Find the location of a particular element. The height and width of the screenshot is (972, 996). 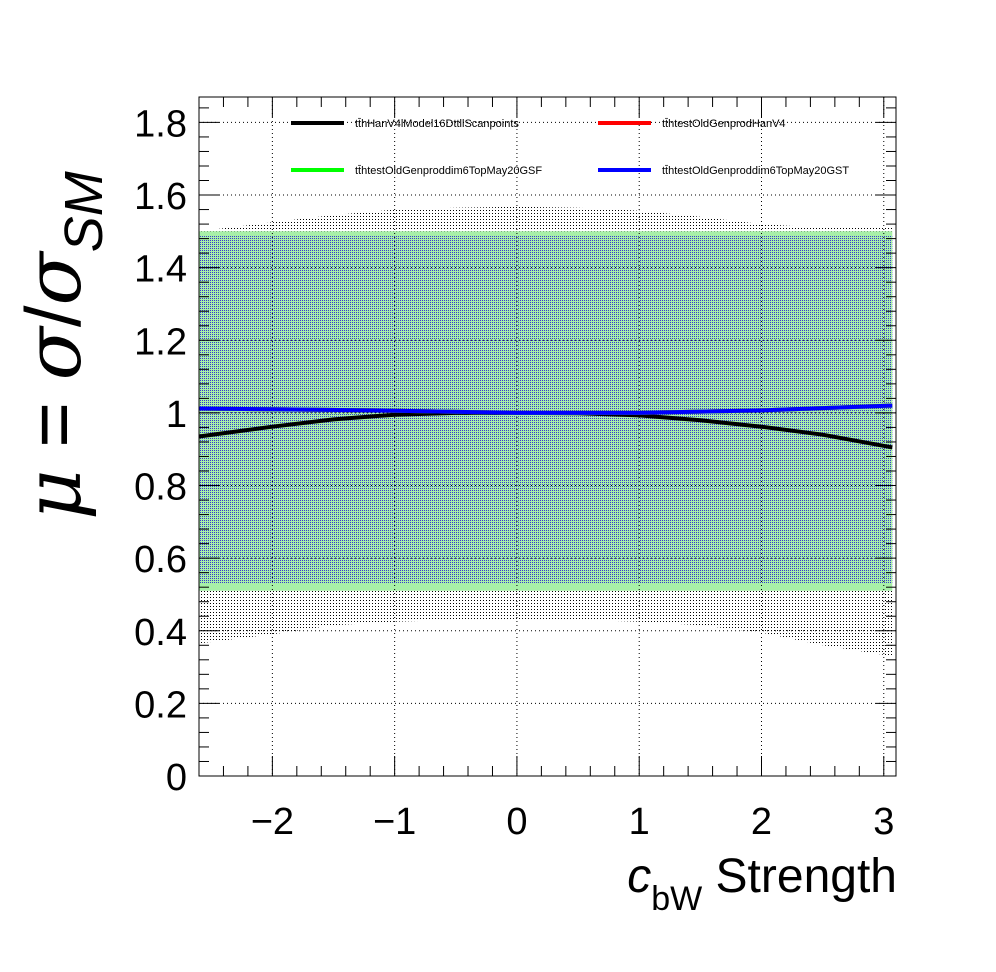

x-tick-label: 0 is located at coordinates (516, 822).